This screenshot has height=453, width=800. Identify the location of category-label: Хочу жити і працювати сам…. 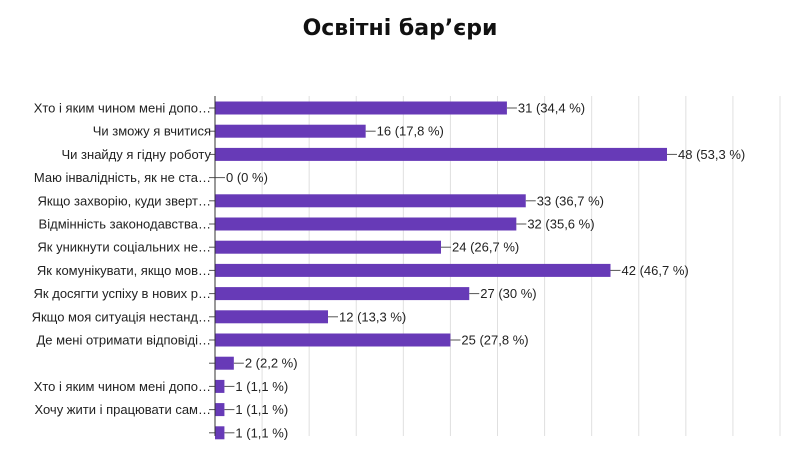
(122, 409).